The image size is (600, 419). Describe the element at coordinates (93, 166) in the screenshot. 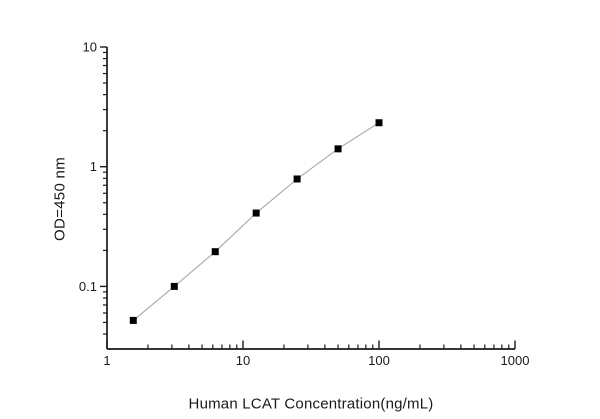

I see `y-tick-label: 1` at that location.